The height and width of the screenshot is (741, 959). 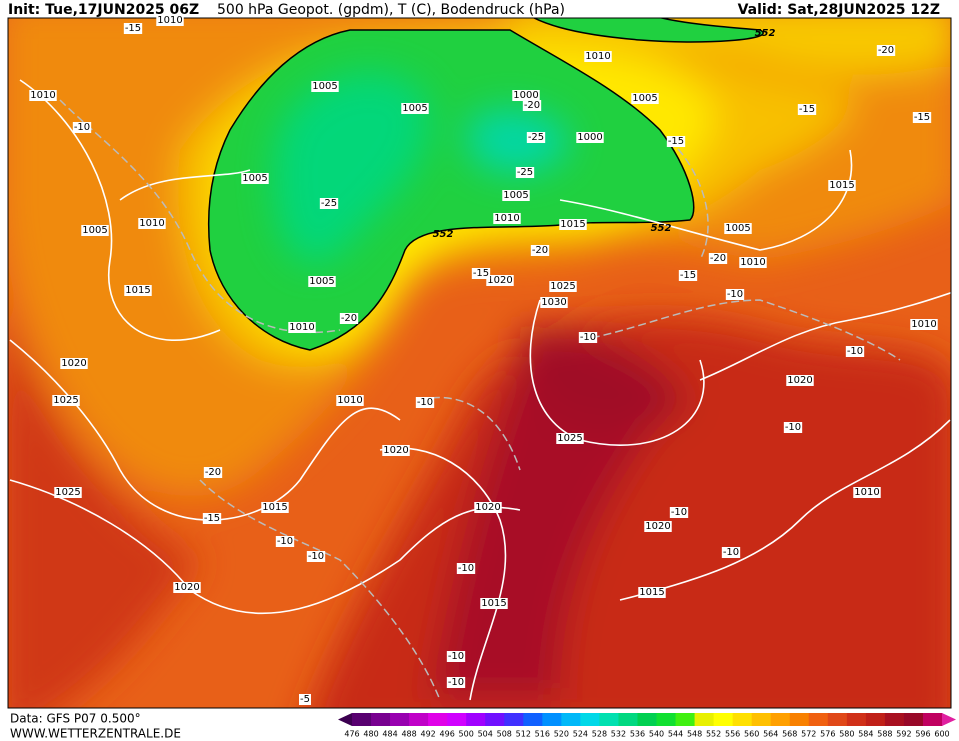 I want to click on colorbar-label: 512, so click(x=523, y=734).